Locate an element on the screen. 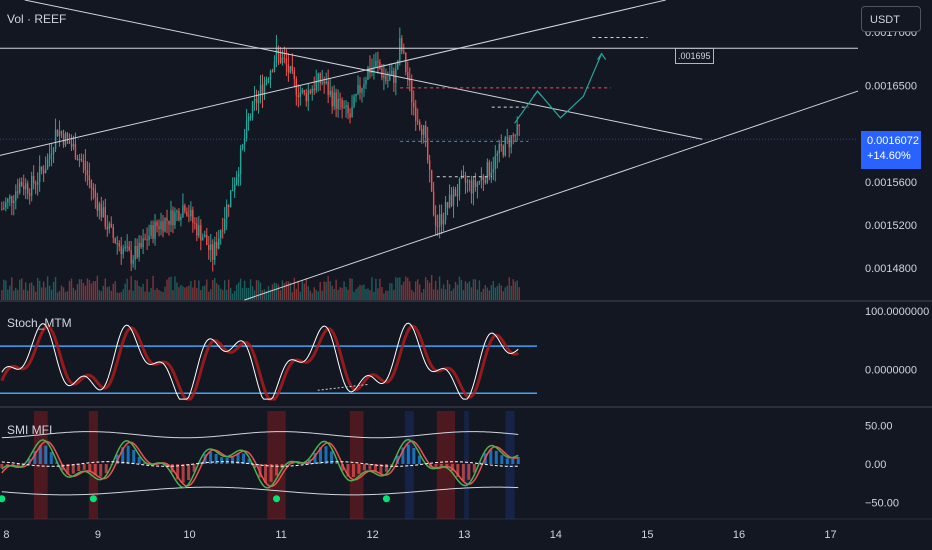 Image resolution: width=932 pixels, height=550 pixels. smi-signal-line is located at coordinates (260, 464).